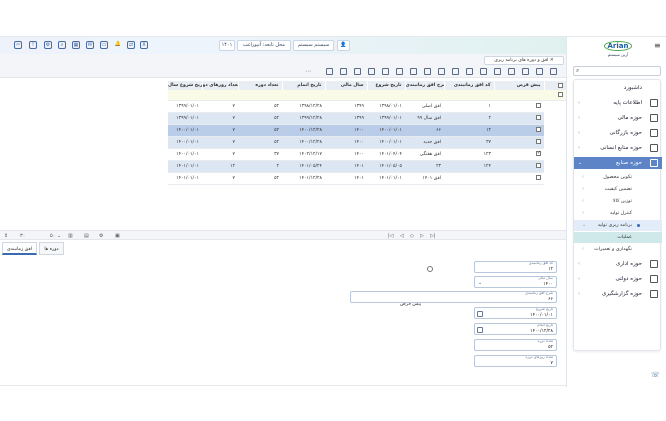  Describe the element at coordinates (260, 85) in the screenshot. I see `col-header: تعداد دوره` at that location.